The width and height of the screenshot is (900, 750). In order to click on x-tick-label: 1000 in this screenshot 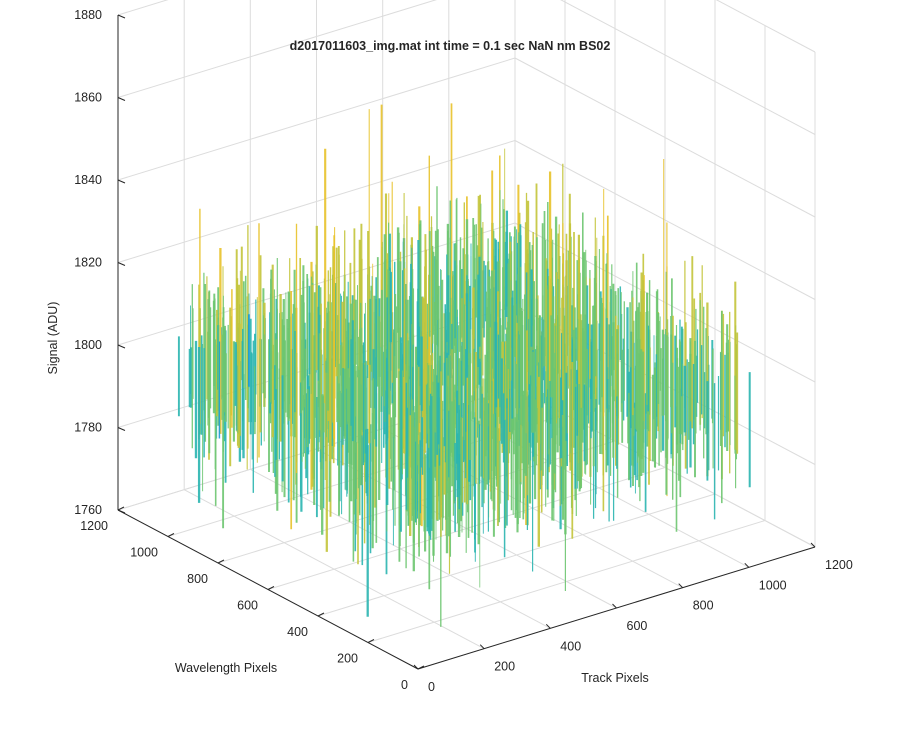, I will do `click(773, 585)`.